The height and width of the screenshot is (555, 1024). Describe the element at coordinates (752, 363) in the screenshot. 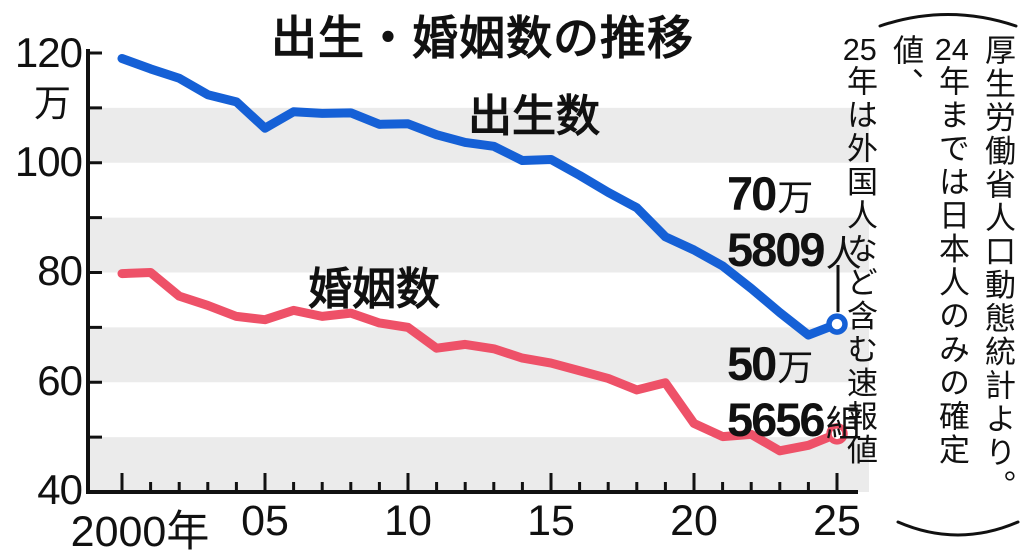

I see `marriages-final-man: 50` at that location.